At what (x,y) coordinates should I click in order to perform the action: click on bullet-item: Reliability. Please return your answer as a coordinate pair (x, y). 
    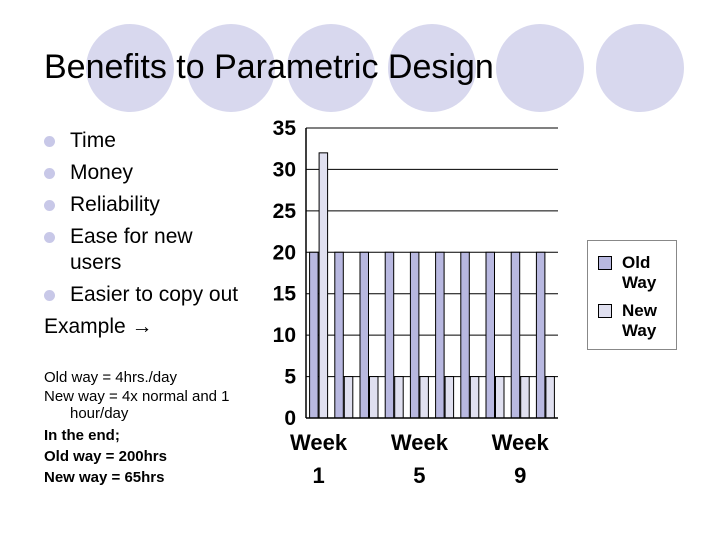
    Looking at the image, I should click on (144, 205).